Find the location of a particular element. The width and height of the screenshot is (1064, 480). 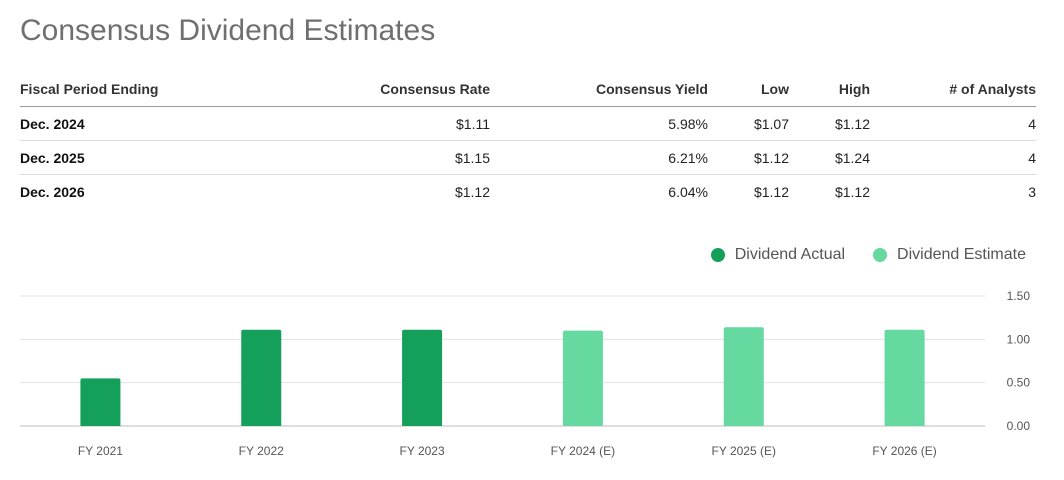

table-row: Dec. 2024 $1.11 5.98% $1.07 $1.12 4 is located at coordinates (528, 123).